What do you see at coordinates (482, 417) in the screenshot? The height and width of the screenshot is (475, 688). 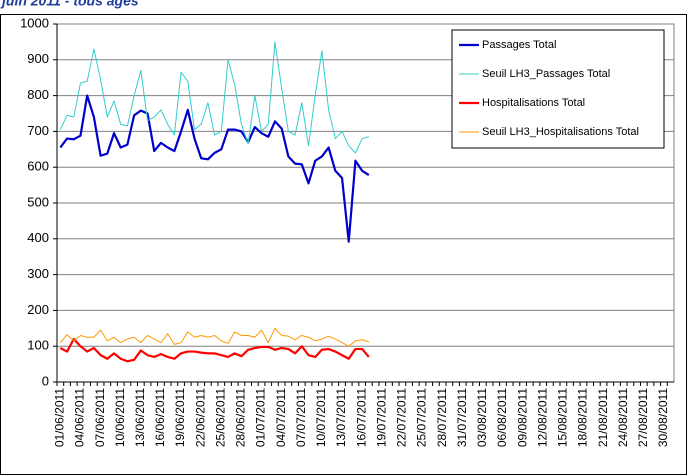 I see `x-tick-label: 03/08/2011` at bounding box center [482, 417].